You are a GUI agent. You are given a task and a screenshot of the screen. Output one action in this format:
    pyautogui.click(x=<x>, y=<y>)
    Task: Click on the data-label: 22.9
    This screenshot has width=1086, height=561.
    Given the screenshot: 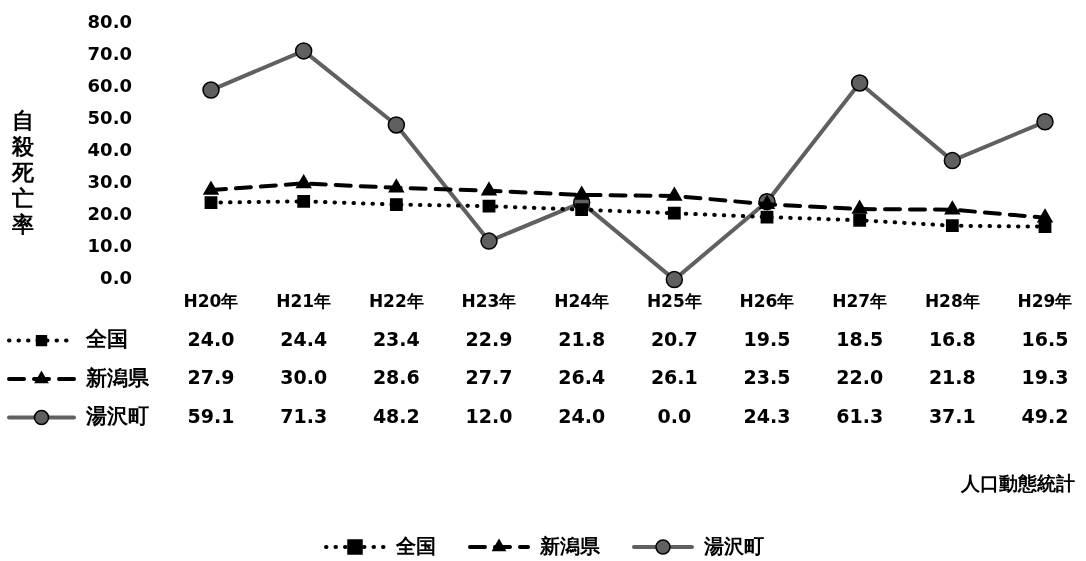 What is the action you would take?
    pyautogui.click(x=489, y=338)
    